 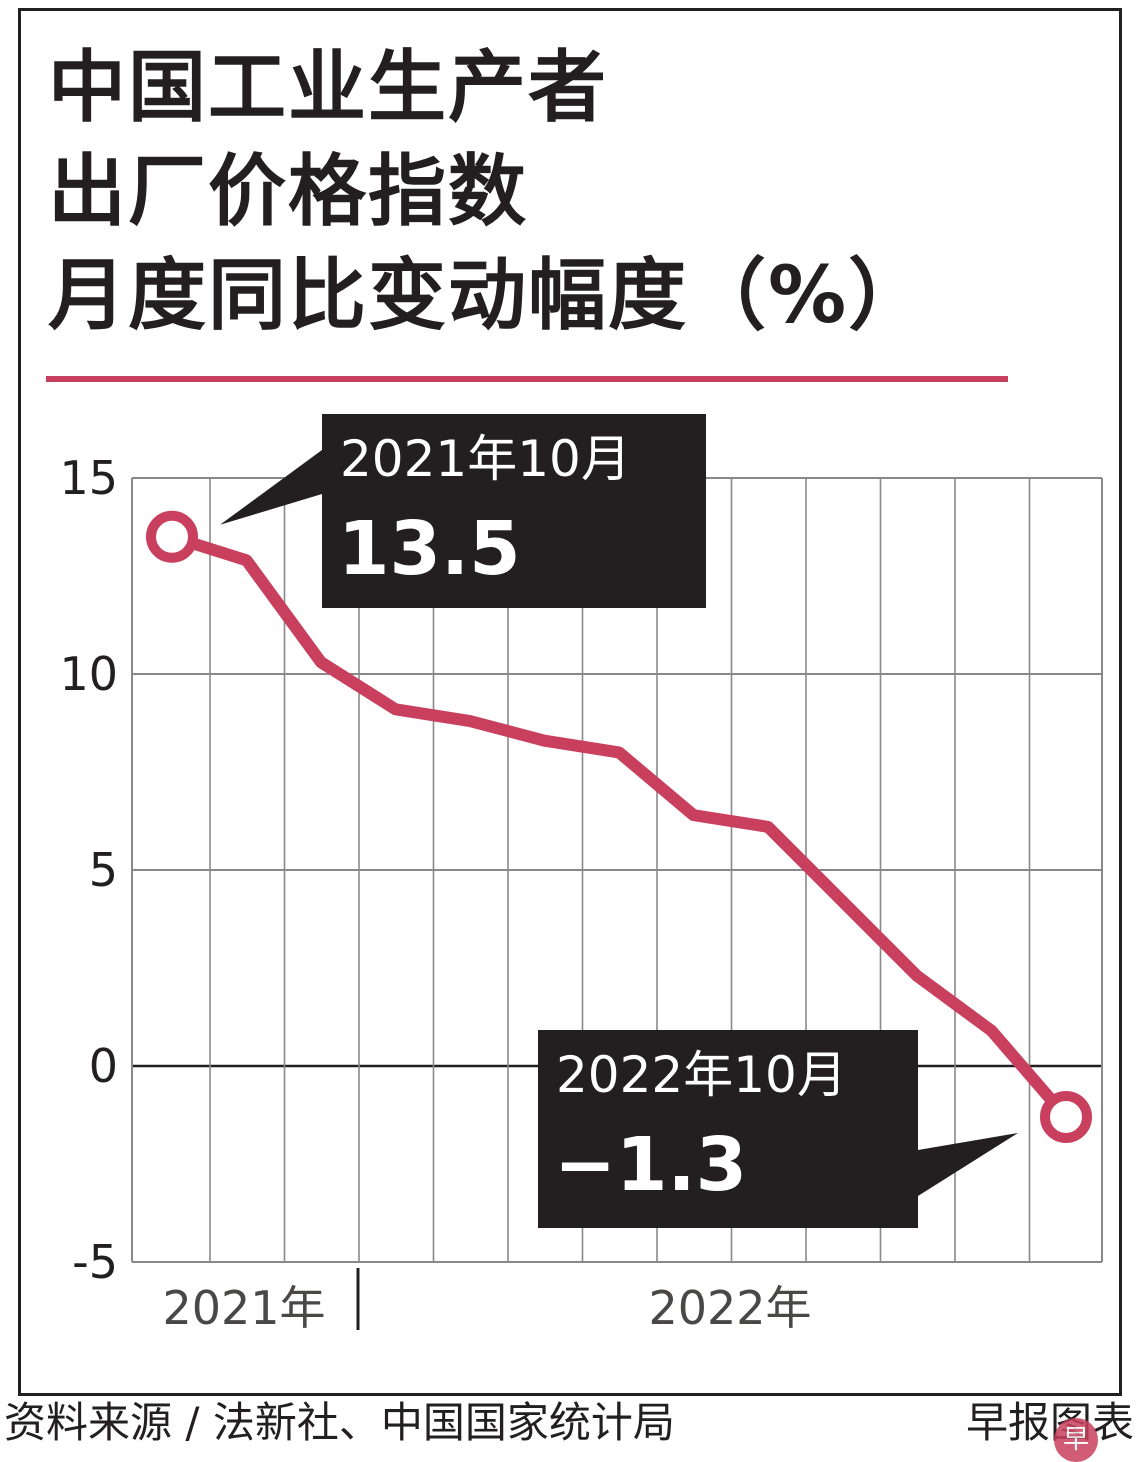 What do you see at coordinates (288, 192) in the screenshot?
I see `title-line-2: 出厂价格指数` at bounding box center [288, 192].